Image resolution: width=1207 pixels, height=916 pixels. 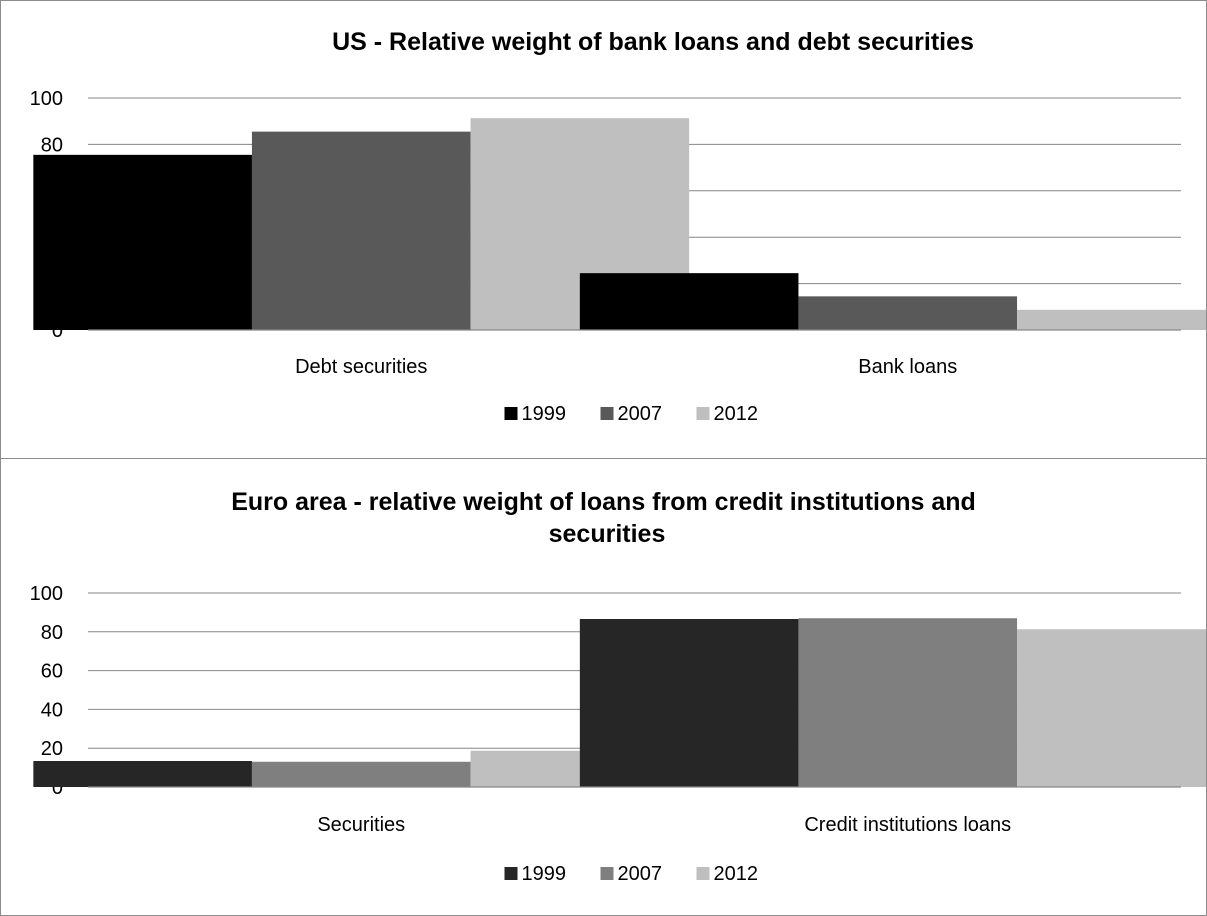 What do you see at coordinates (52, 672) in the screenshot?
I see `y-tick-label: 60` at bounding box center [52, 672].